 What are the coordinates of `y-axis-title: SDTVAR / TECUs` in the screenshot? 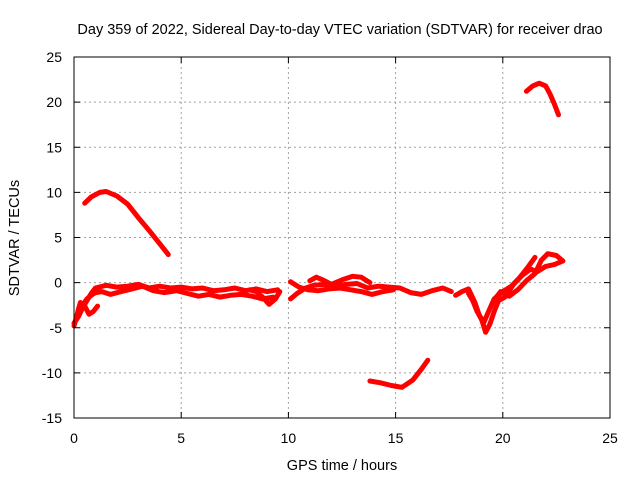 It's located at (15, 238).